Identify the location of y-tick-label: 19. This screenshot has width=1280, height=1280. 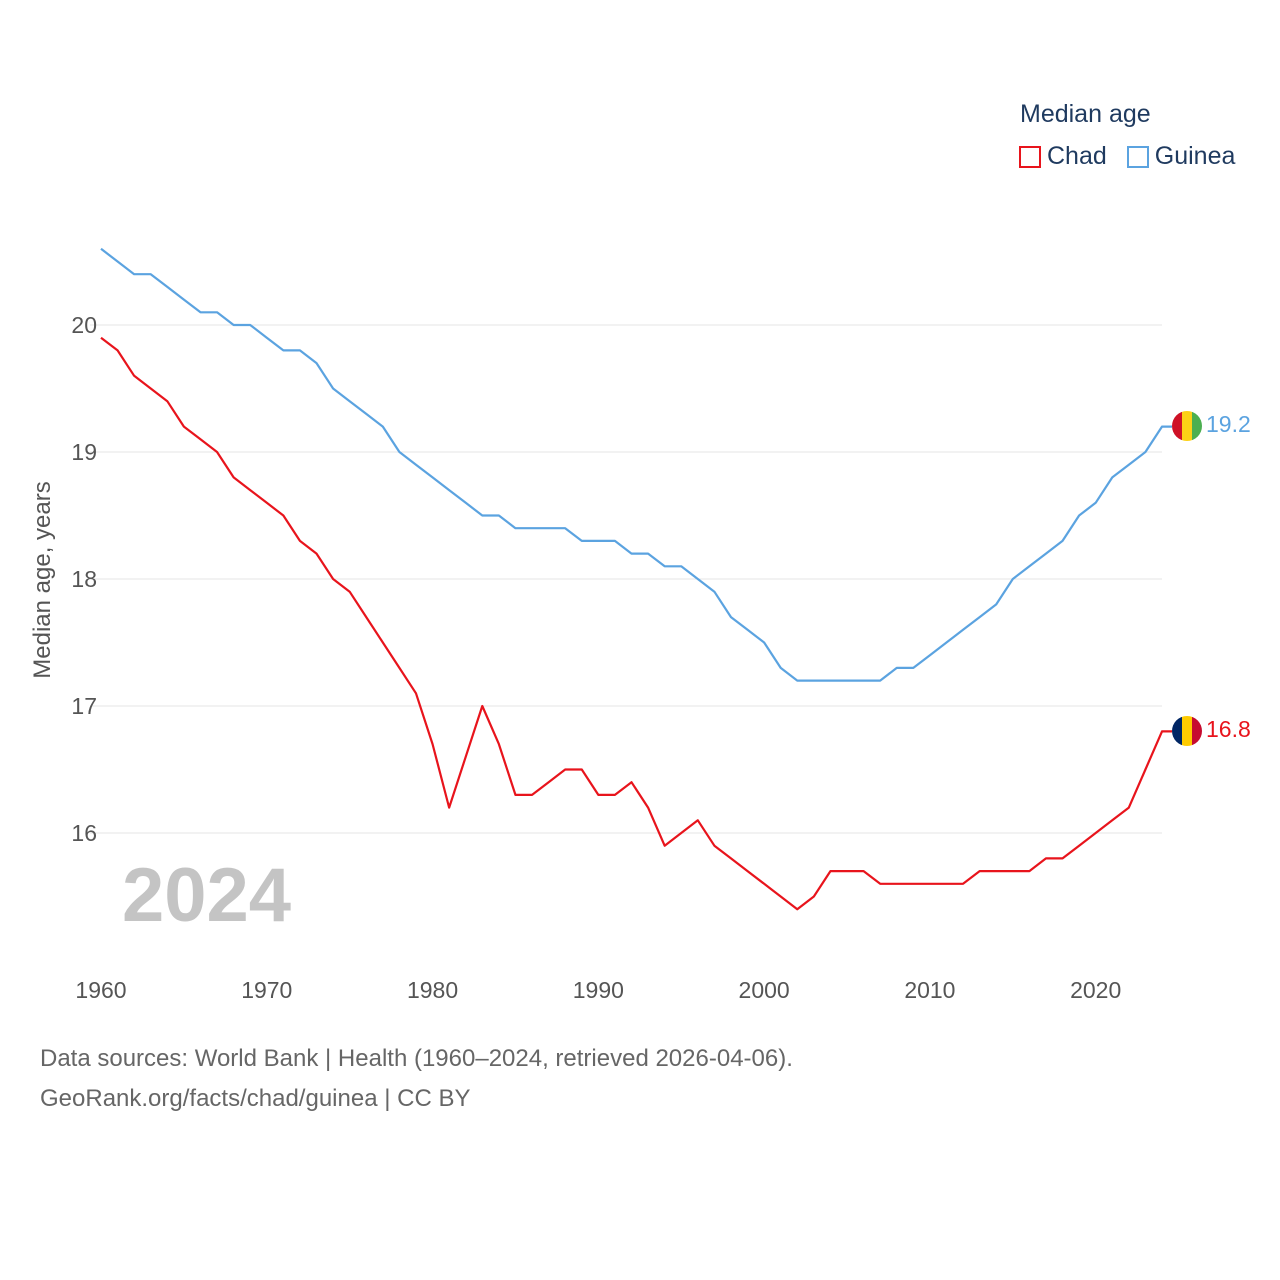
(84, 452).